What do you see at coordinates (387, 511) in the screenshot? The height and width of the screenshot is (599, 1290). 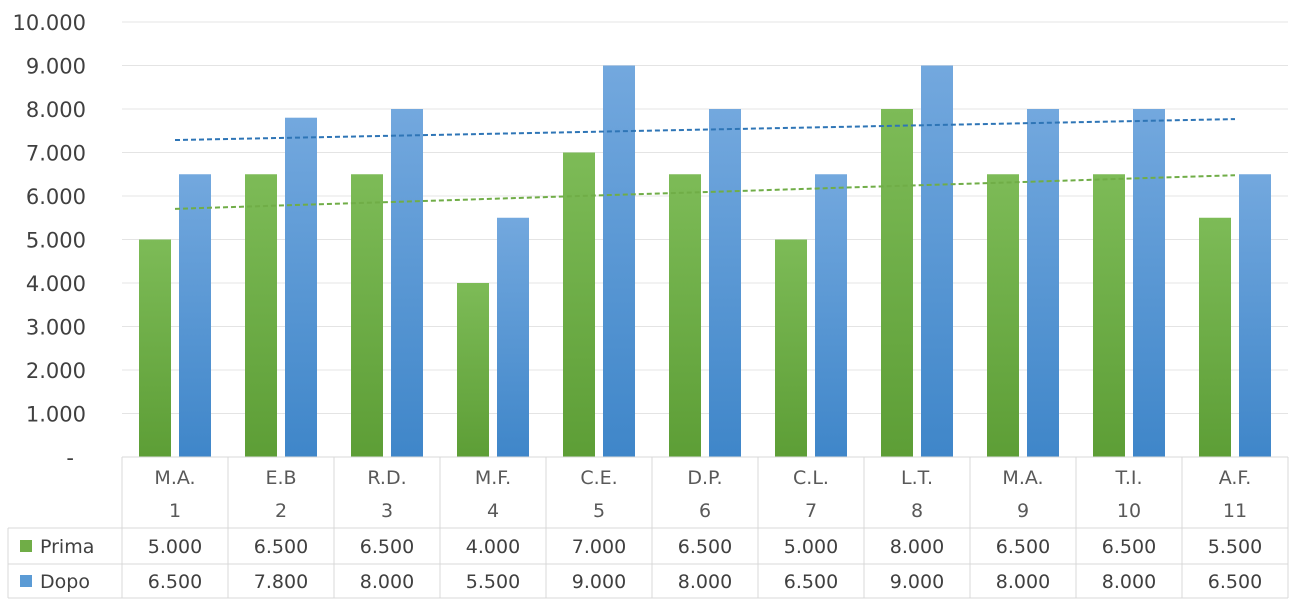 I see `x-tick-label: 3` at bounding box center [387, 511].